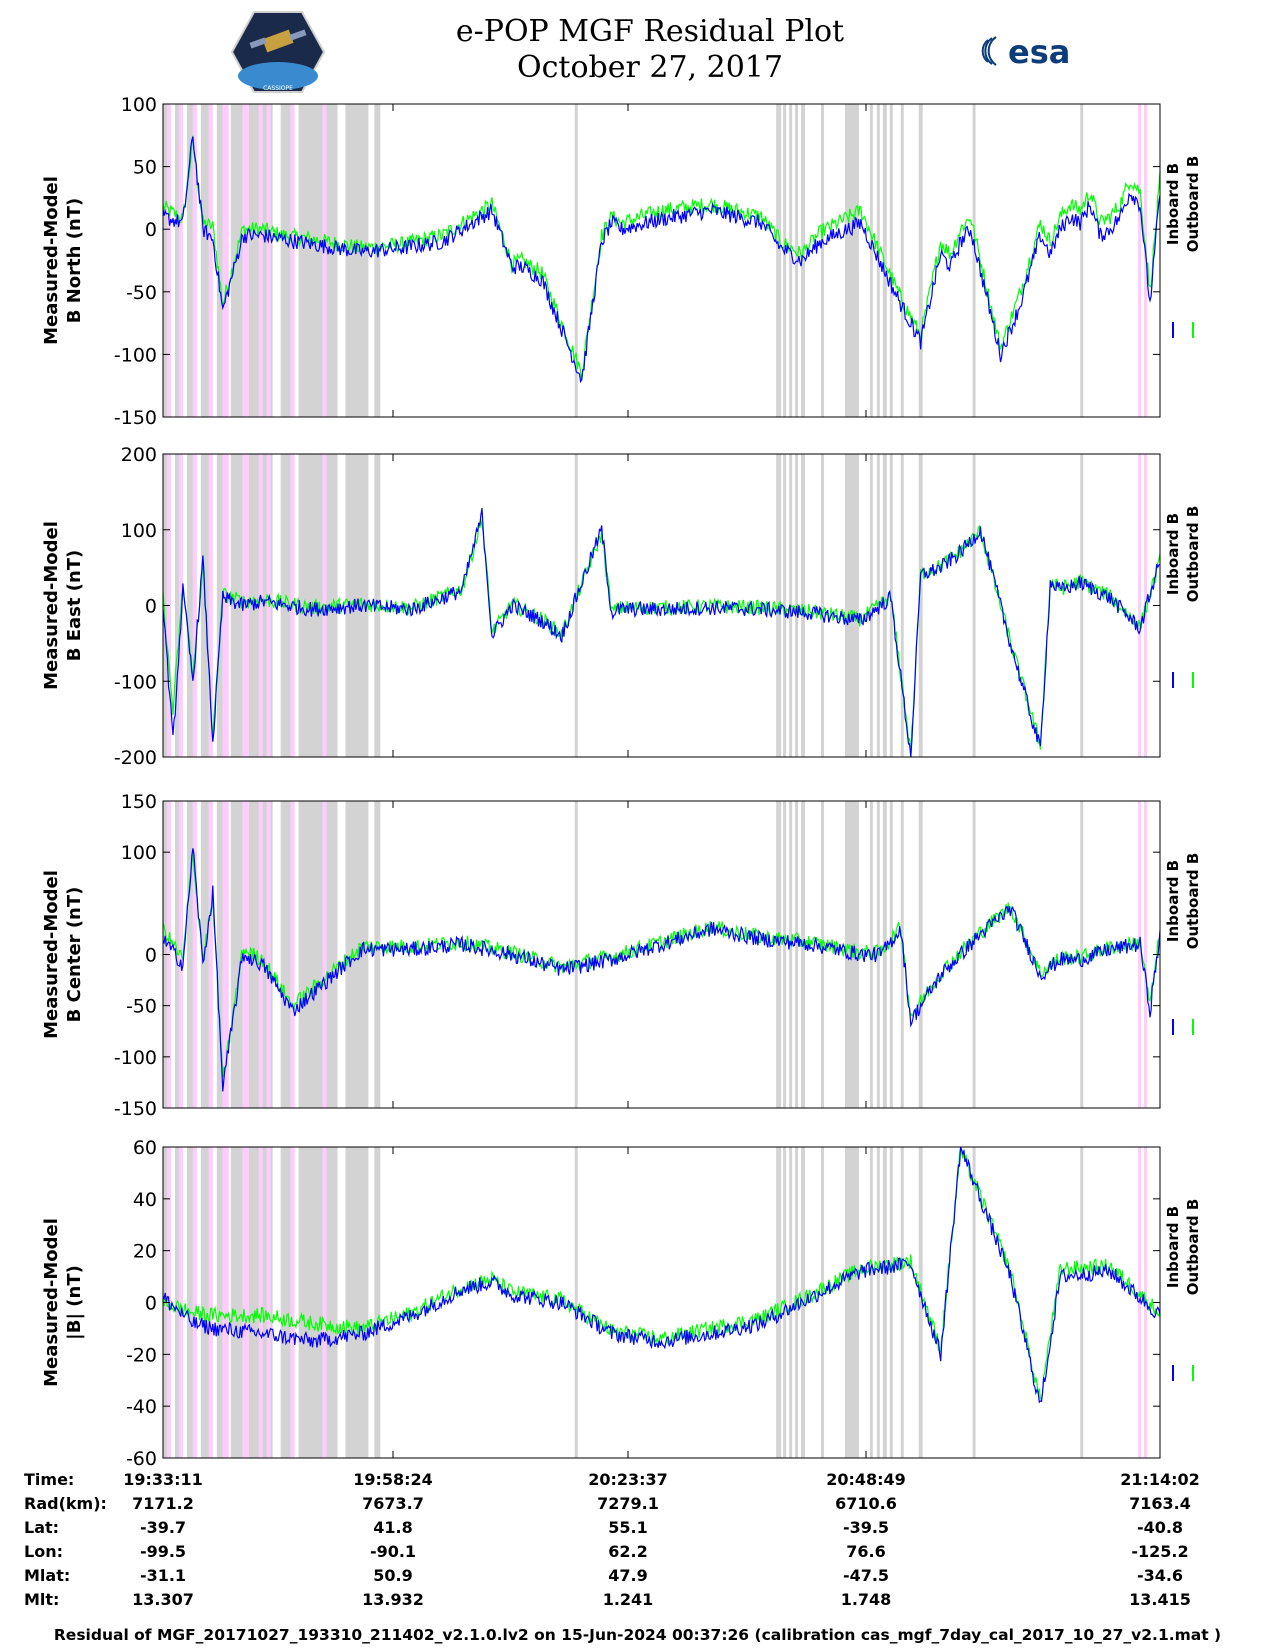  I want to click on panel-3-inboard-trace, so click(661, 970).